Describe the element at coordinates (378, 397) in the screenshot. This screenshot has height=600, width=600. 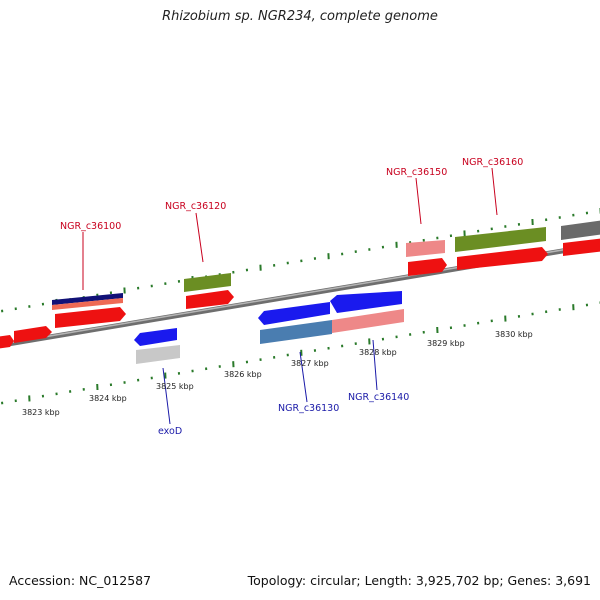
I see `label-ngr-c36140: NGR_c36140` at that location.